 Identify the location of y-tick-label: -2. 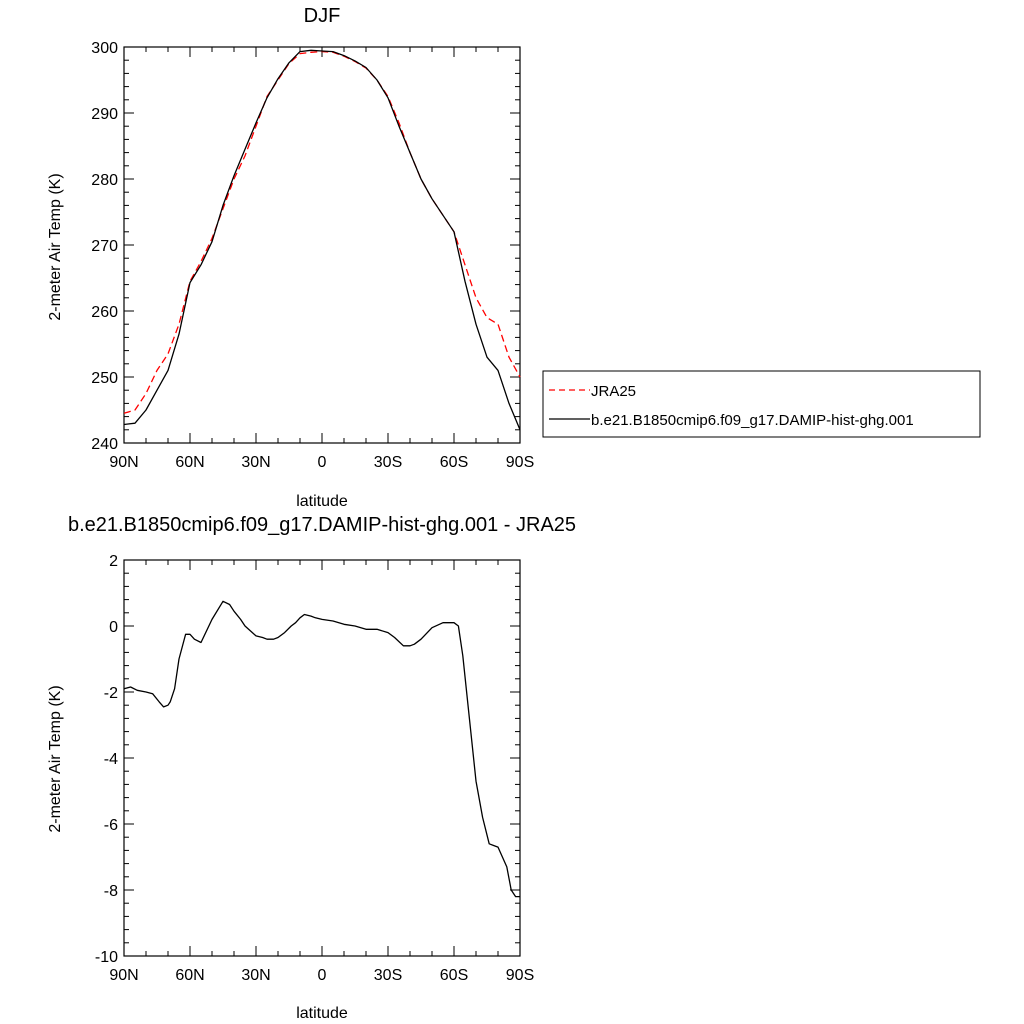
(111, 693).